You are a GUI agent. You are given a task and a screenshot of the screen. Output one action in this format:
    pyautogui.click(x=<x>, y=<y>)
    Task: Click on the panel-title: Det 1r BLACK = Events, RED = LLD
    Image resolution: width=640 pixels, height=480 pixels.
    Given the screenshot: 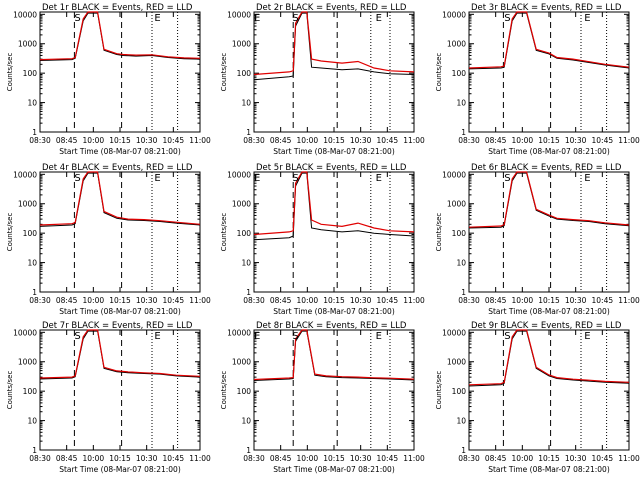 What is the action you would take?
    pyautogui.click(x=117, y=8)
    